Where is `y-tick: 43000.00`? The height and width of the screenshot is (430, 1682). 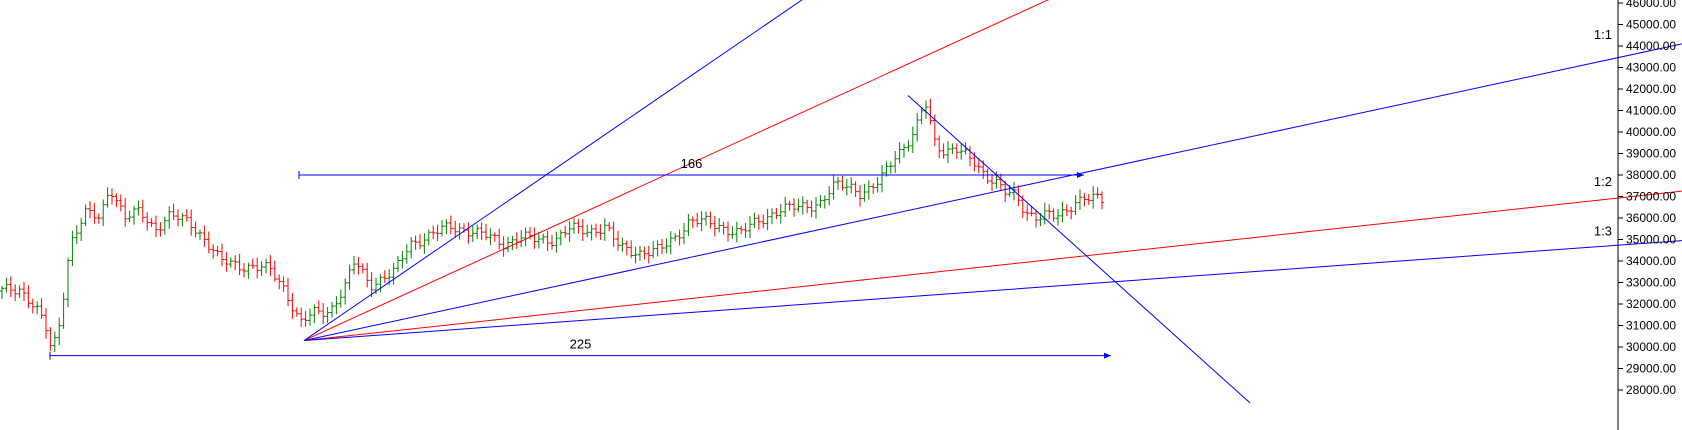 y-tick: 43000.00 is located at coordinates (1647, 68).